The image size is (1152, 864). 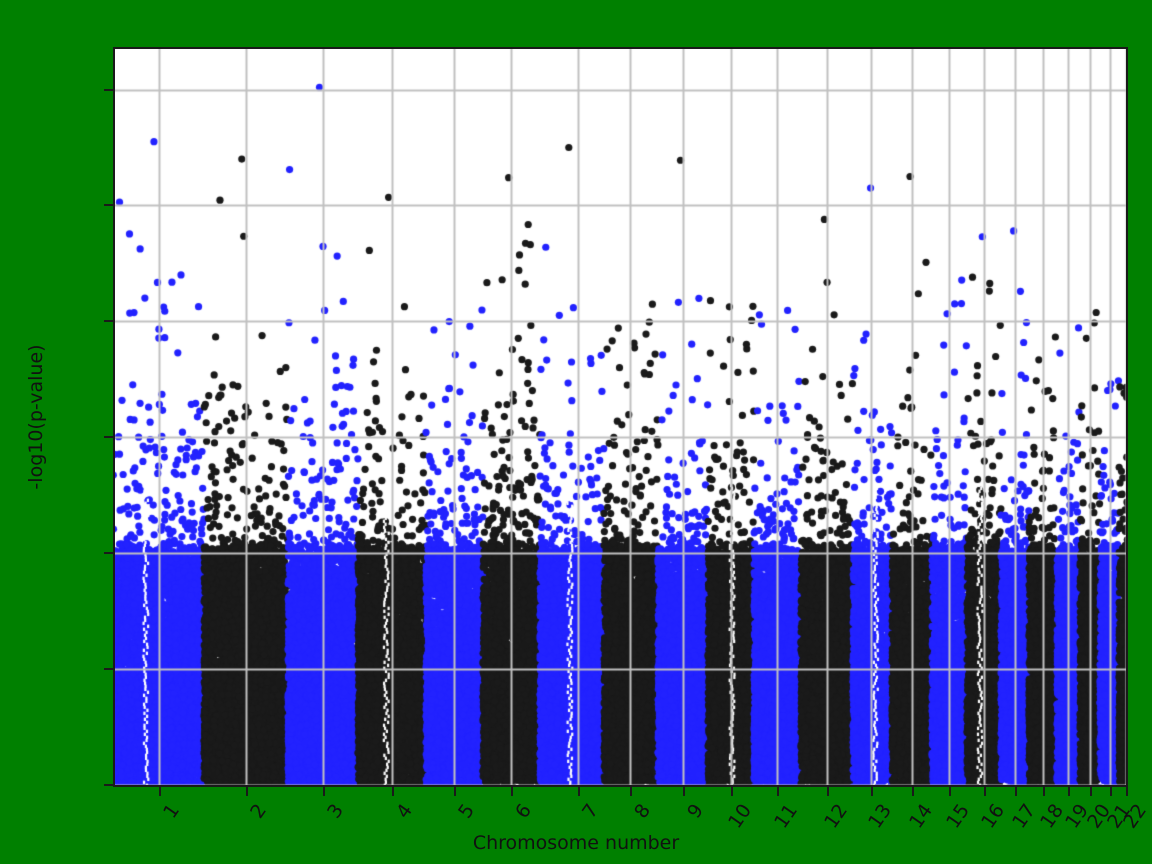 What do you see at coordinates (836, 816) in the screenshot?
I see `x-tick-label: 12` at bounding box center [836, 816].